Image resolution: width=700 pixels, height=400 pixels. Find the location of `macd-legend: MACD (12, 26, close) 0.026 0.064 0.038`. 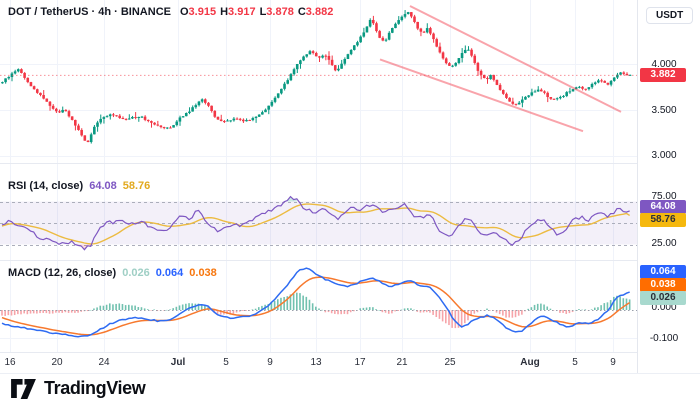

macd-legend: MACD (12, 26, close) 0.026 0.064 0.038 is located at coordinates (112, 273).